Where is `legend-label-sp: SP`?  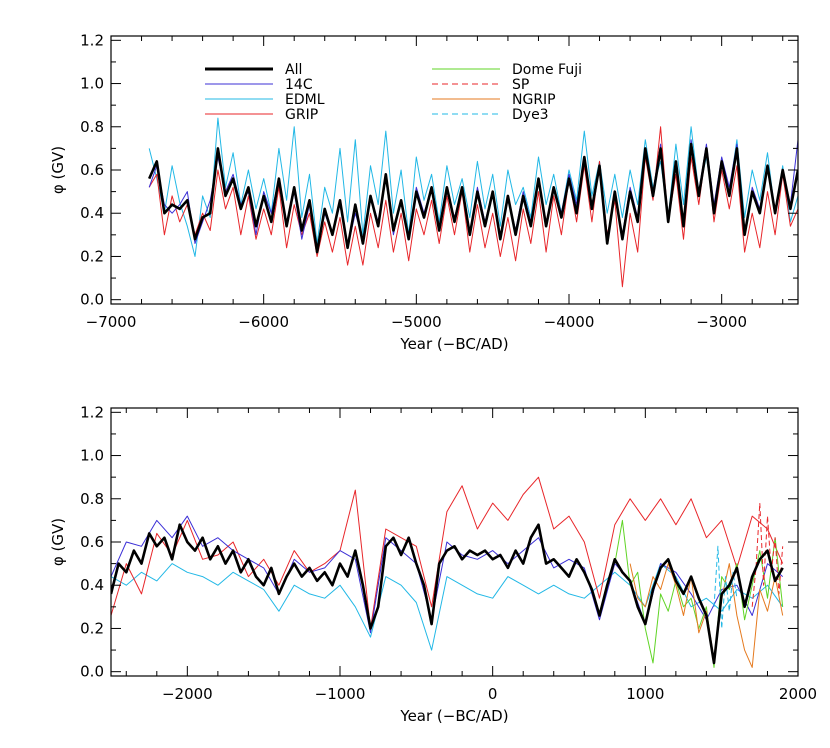 legend-label-sp: SP is located at coordinates (520, 85).